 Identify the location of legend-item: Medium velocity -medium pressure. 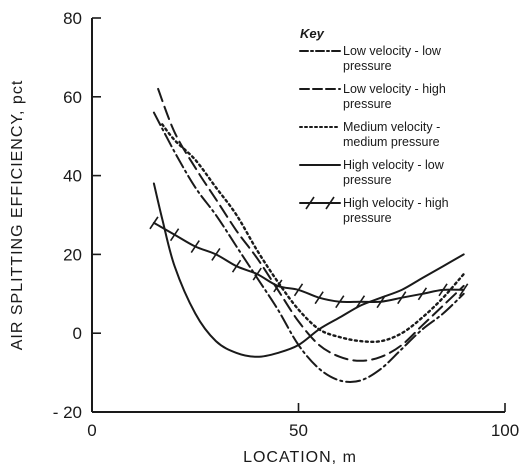
(369, 134).